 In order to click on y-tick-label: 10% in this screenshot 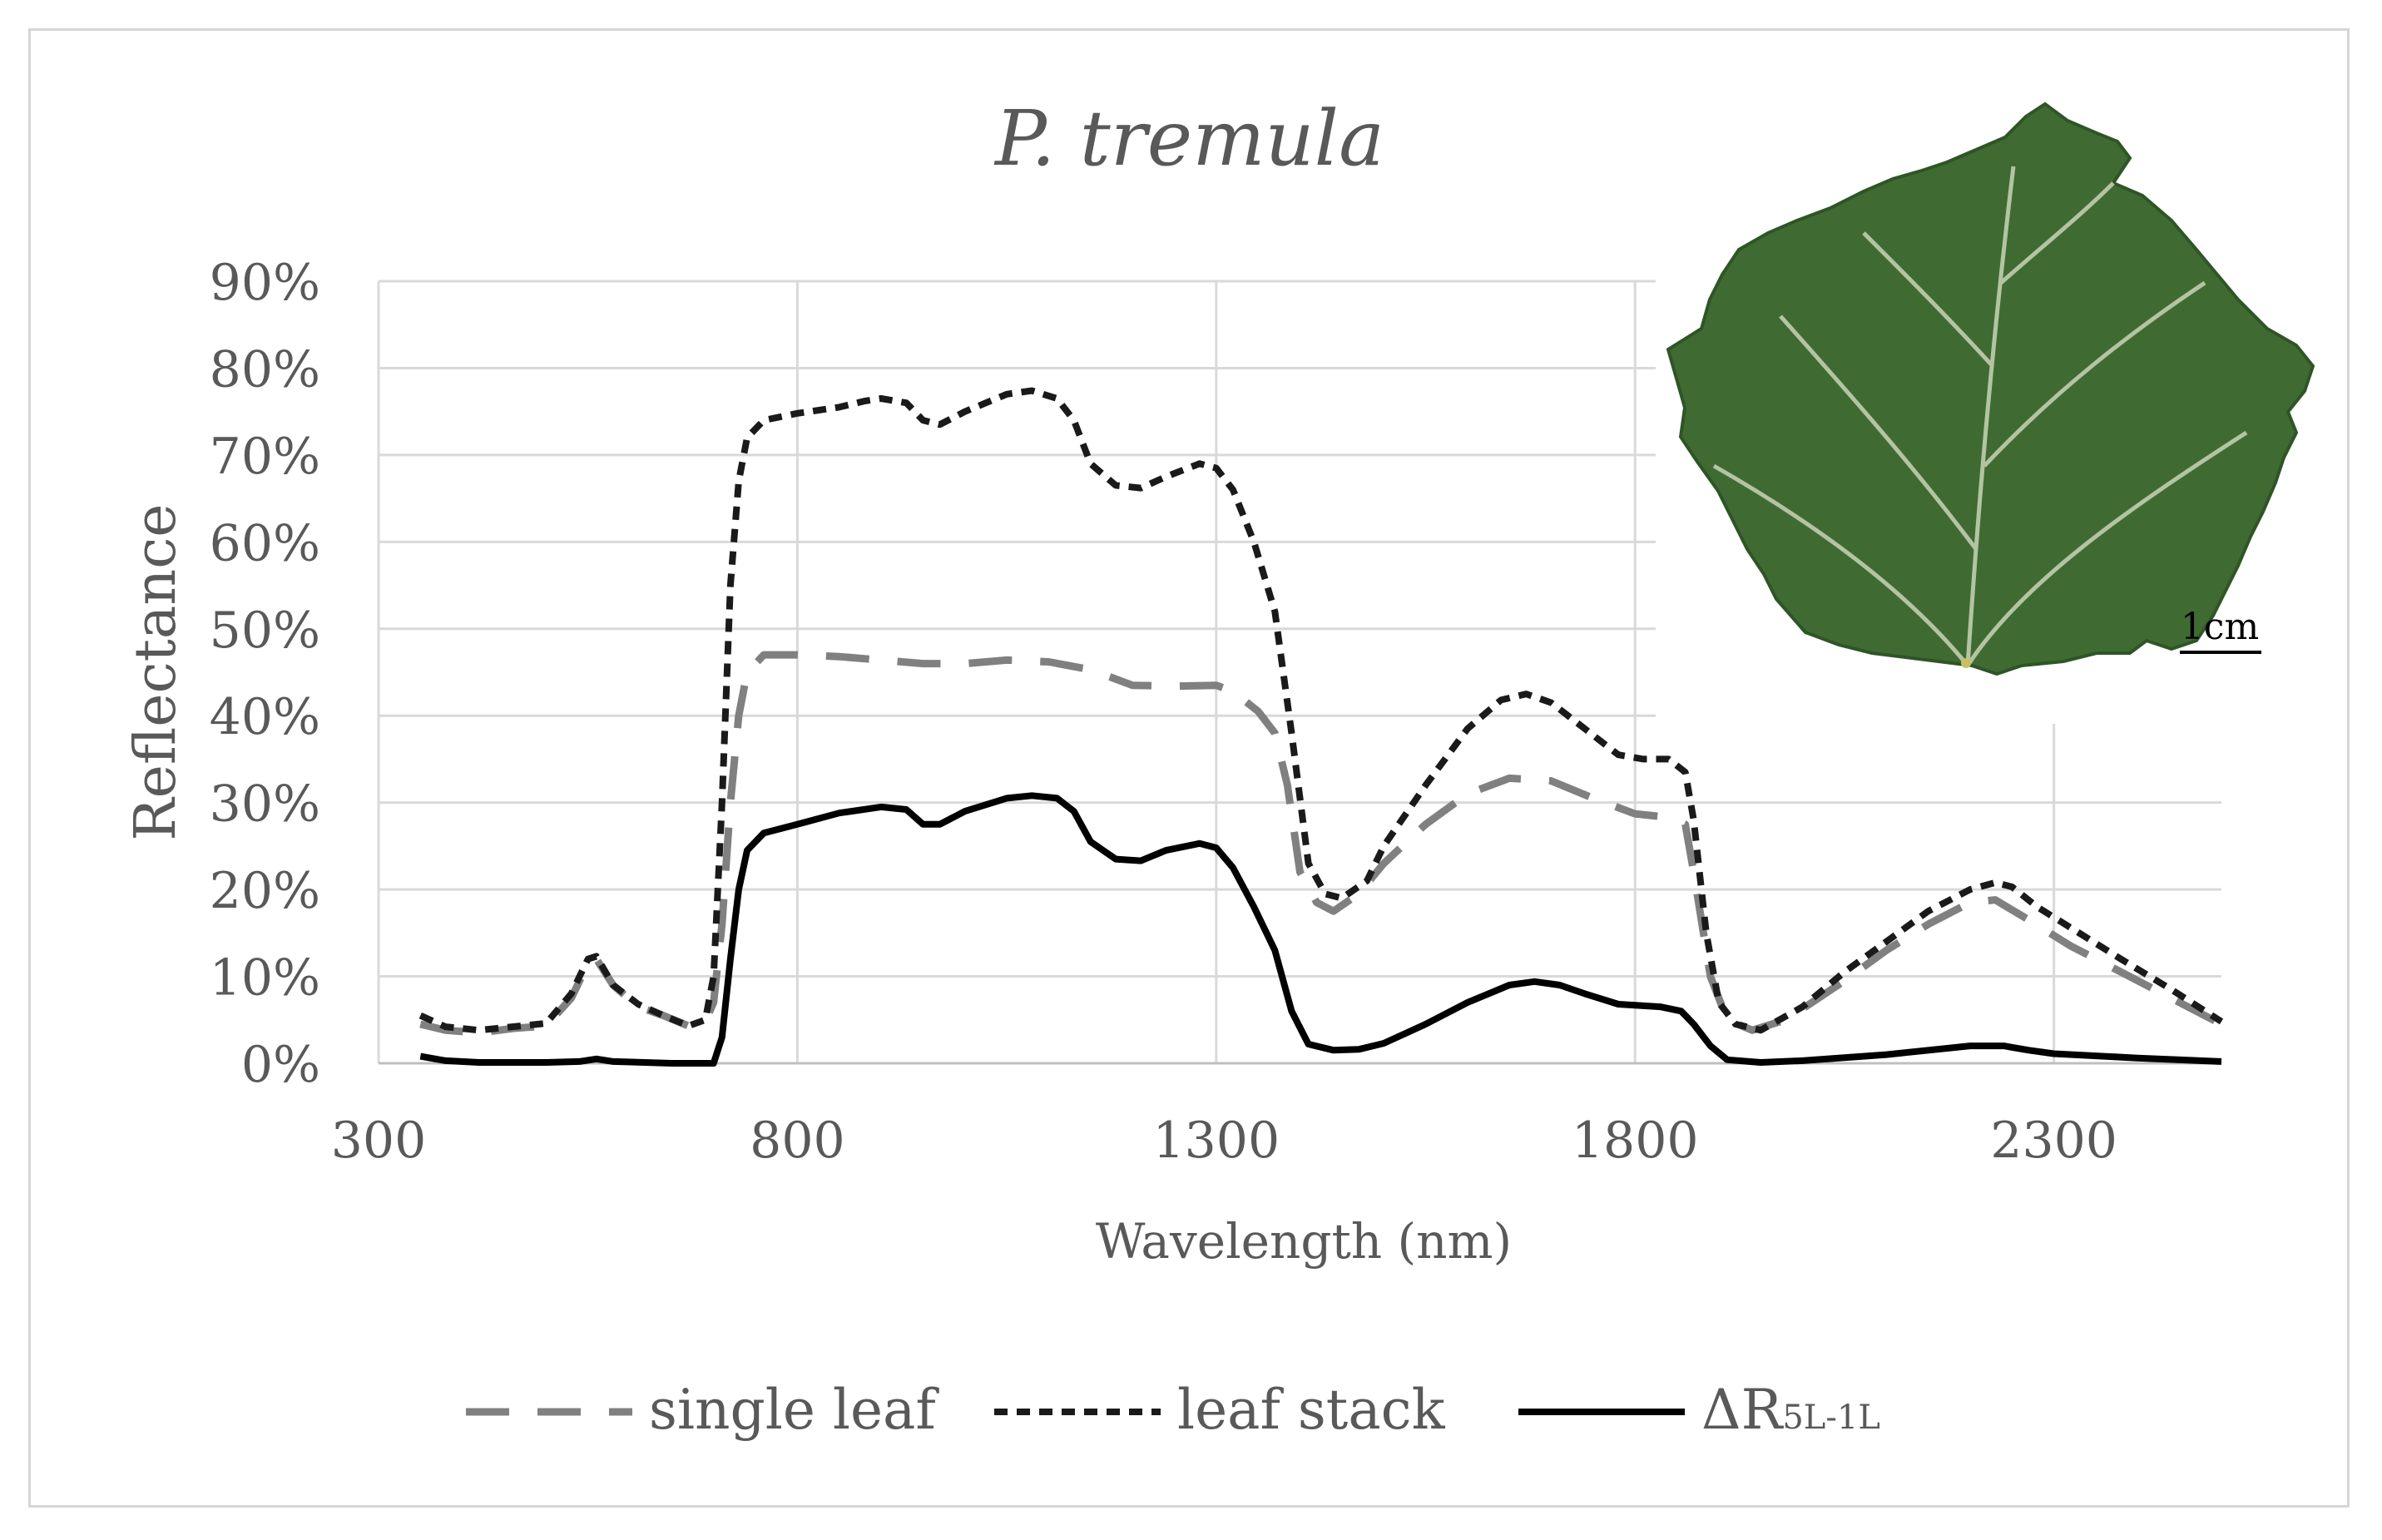, I will do `click(265, 978)`.